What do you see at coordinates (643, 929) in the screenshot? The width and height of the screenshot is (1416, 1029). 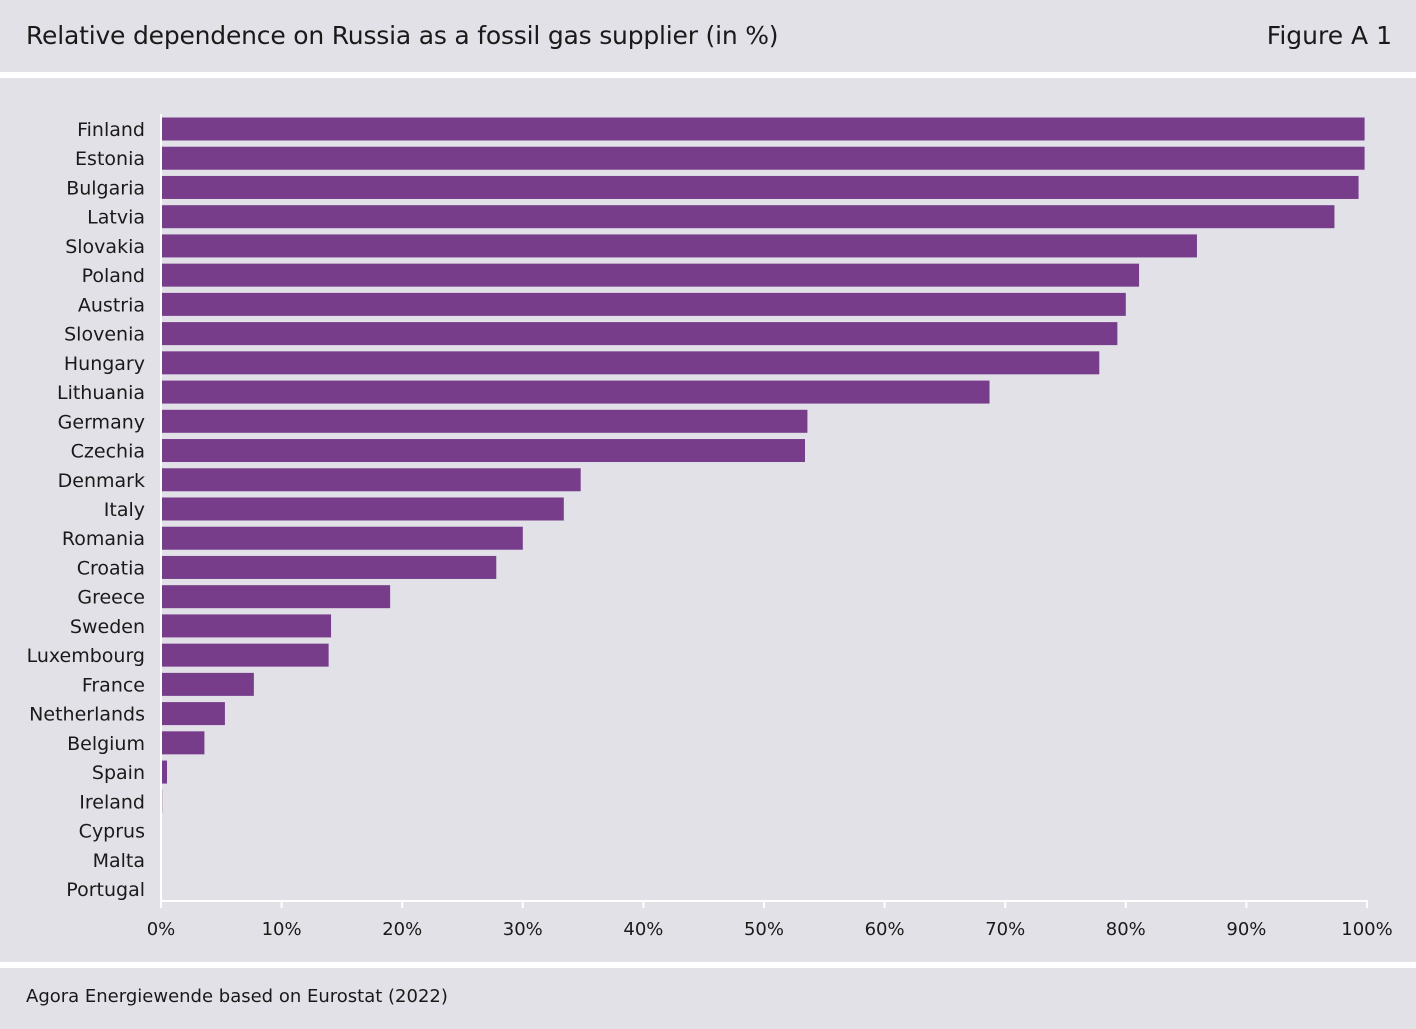 I see `x-tick-label: 40%` at bounding box center [643, 929].